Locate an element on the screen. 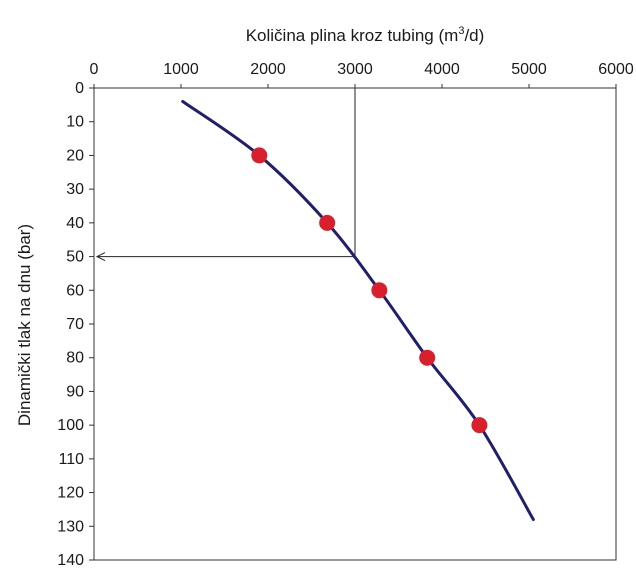  y-tick-label: 140 is located at coordinates (70, 560).